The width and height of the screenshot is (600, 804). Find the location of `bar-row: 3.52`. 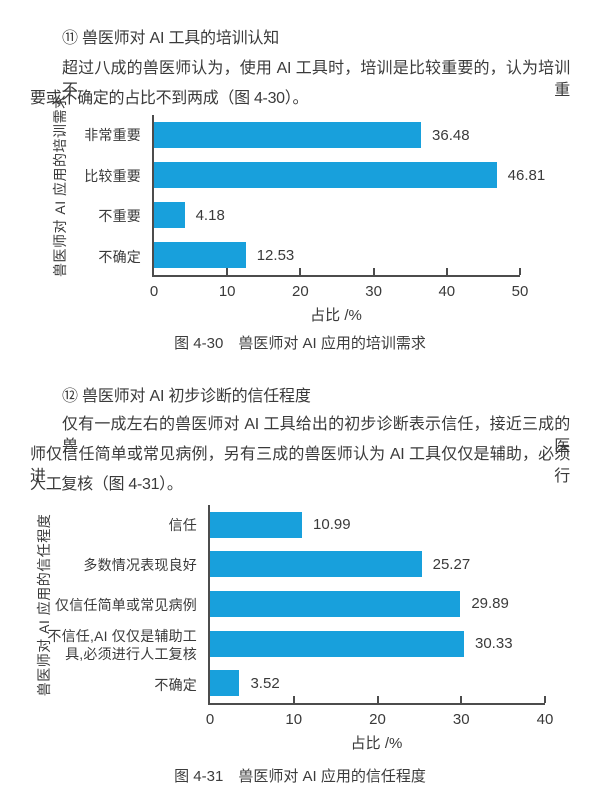

bar-row: 3.52 is located at coordinates (377, 683).